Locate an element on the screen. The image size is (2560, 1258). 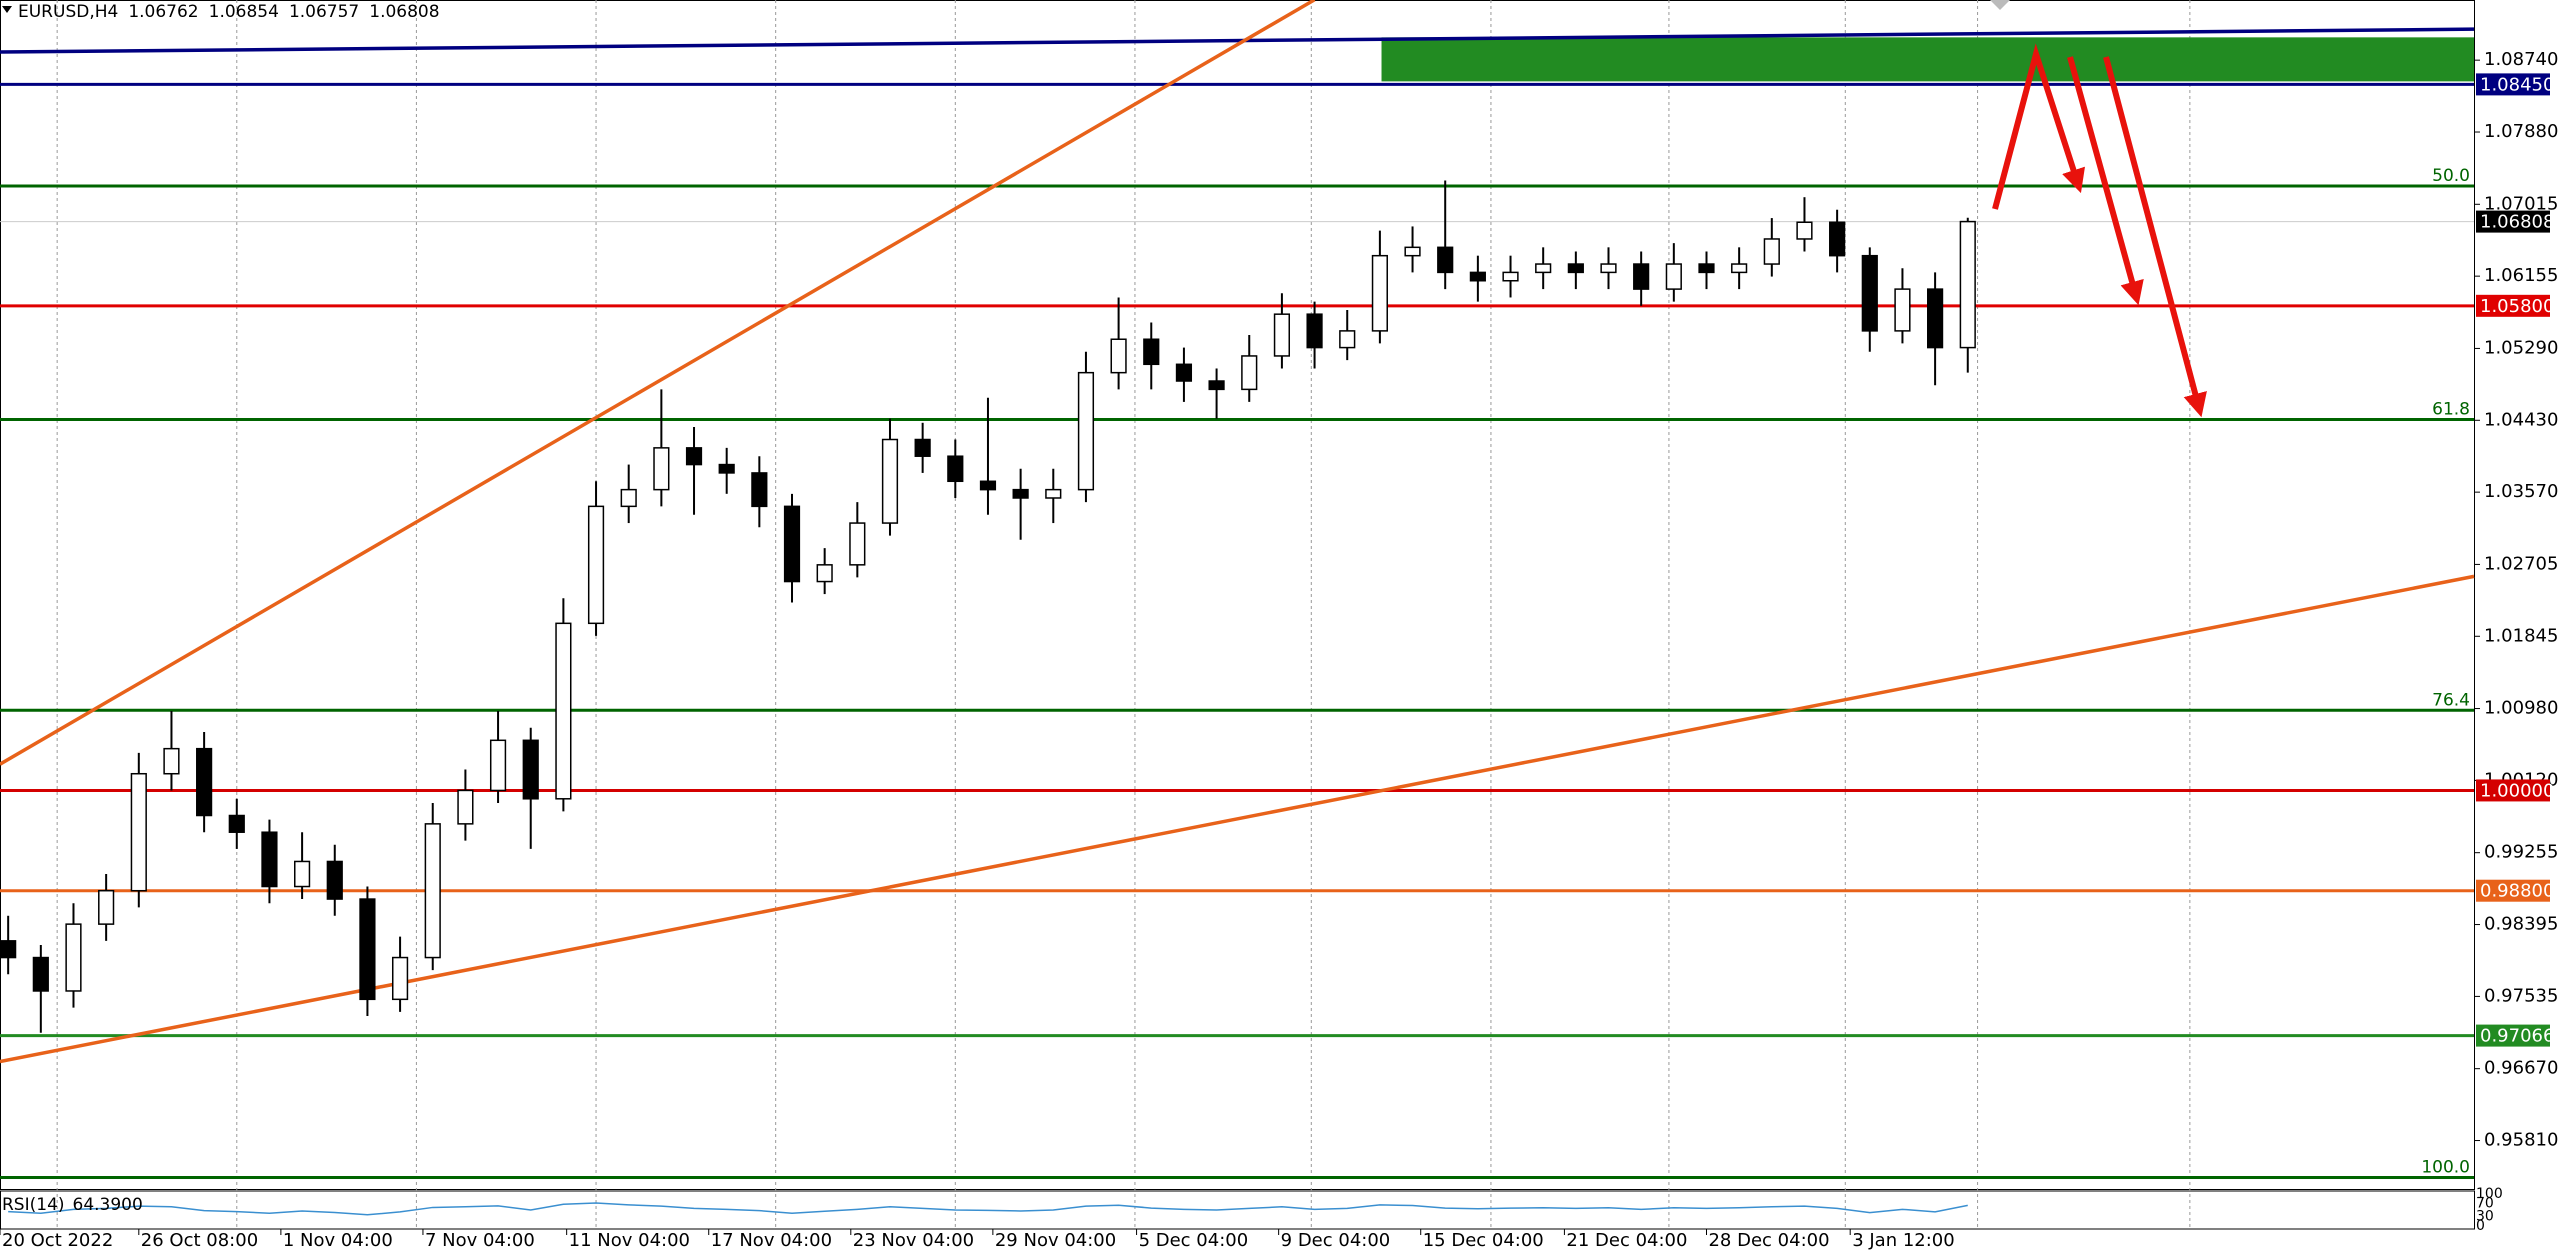
price-box-label: 0.98800 is located at coordinates (2517, 891).